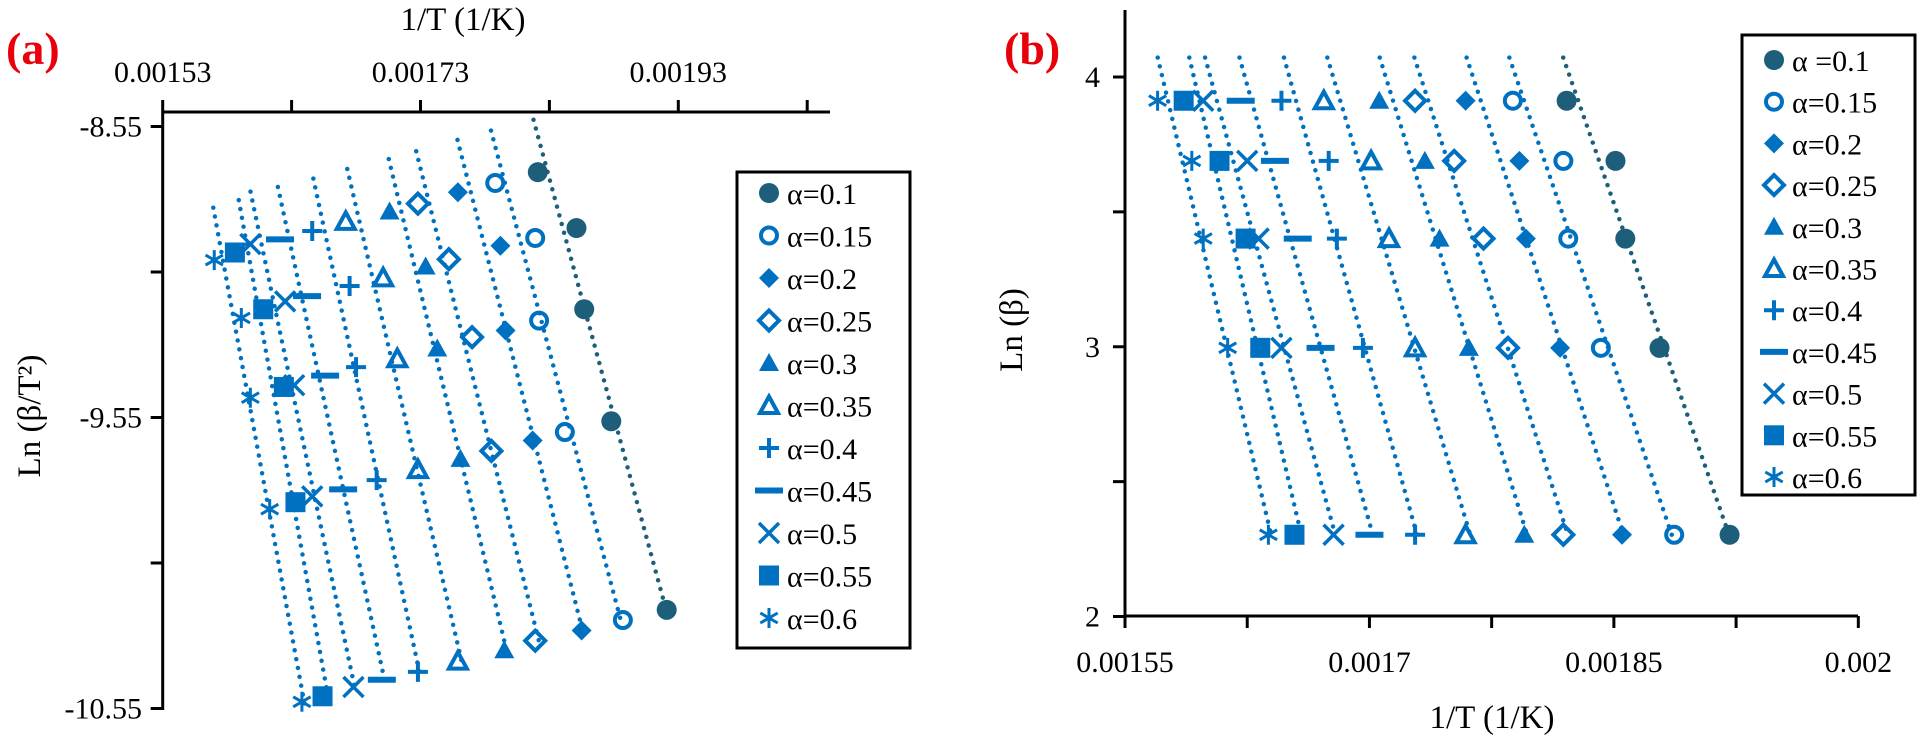 The image size is (1920, 737). I want to click on legend-marker-triangle-open, so click(769, 403).